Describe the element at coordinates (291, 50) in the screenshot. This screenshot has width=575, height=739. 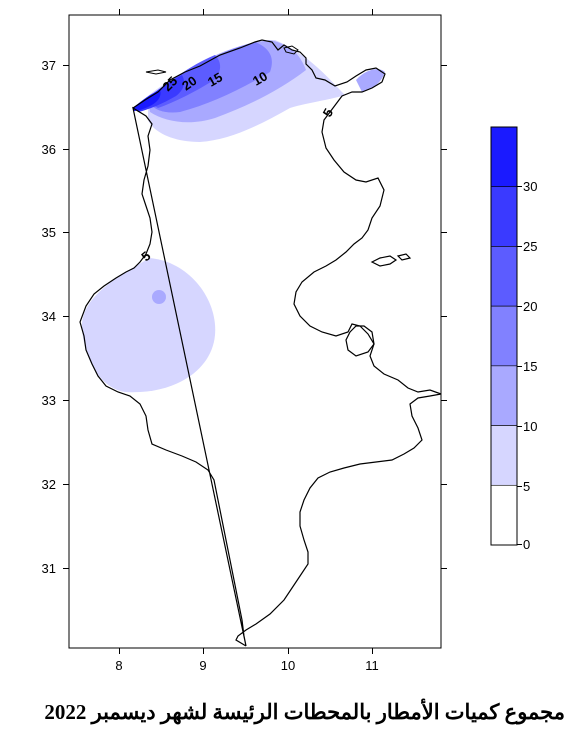
I see `bizerte-lake` at that location.